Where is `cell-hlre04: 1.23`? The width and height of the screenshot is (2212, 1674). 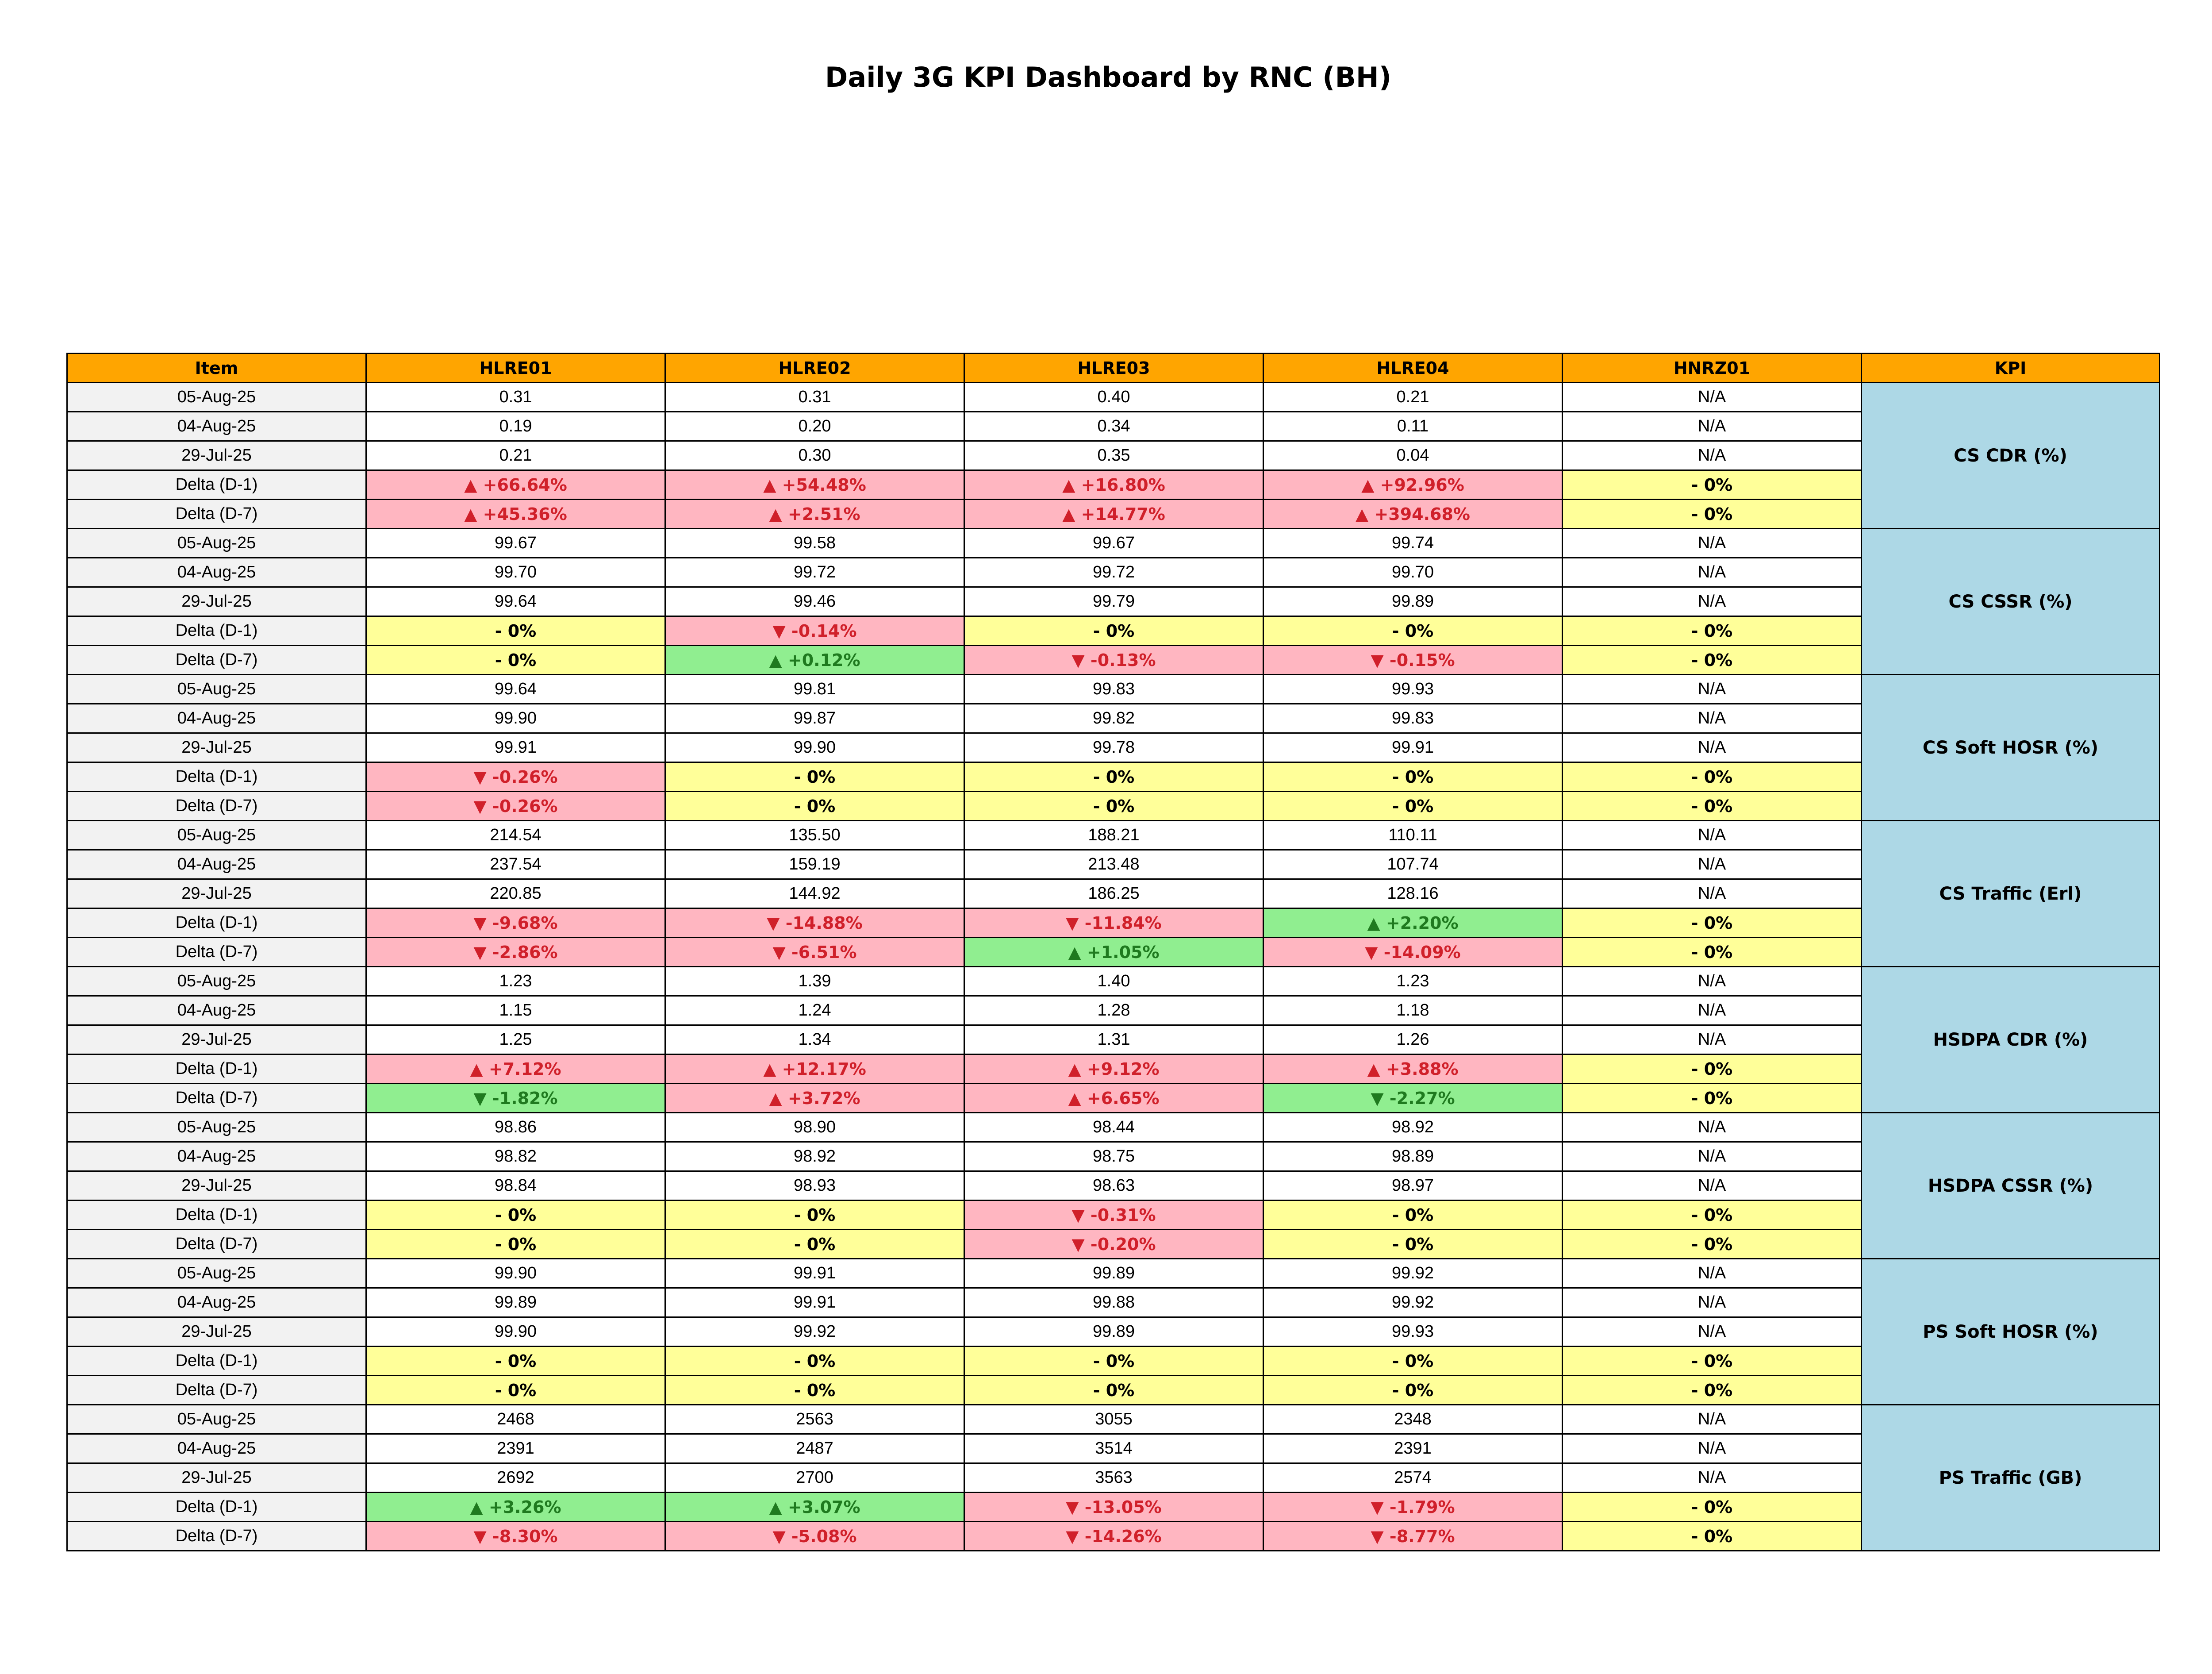
cell-hlre04: 1.23 is located at coordinates (1413, 981).